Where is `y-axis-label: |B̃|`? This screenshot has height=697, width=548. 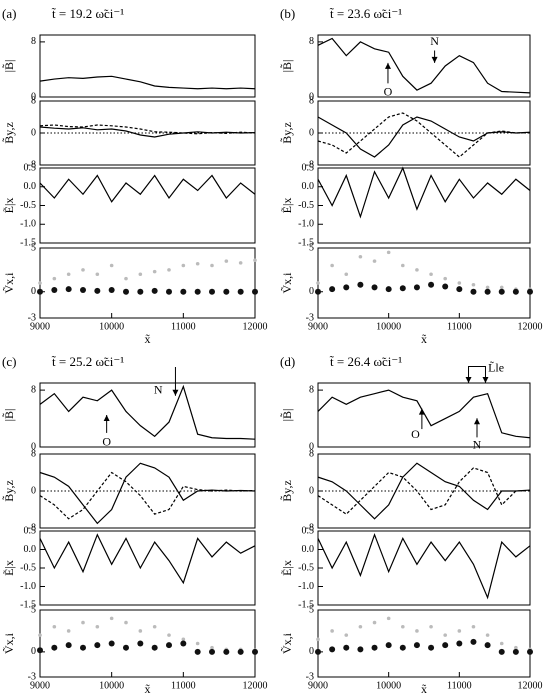 y-axis-label: |B̃| is located at coordinates (286, 415).